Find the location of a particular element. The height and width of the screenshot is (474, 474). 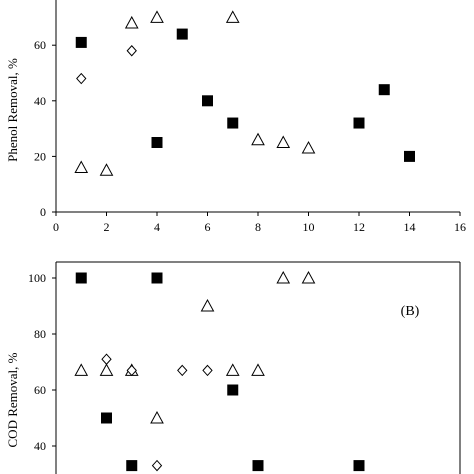

panel-a-x-tick-label: 0 is located at coordinates (56, 227).